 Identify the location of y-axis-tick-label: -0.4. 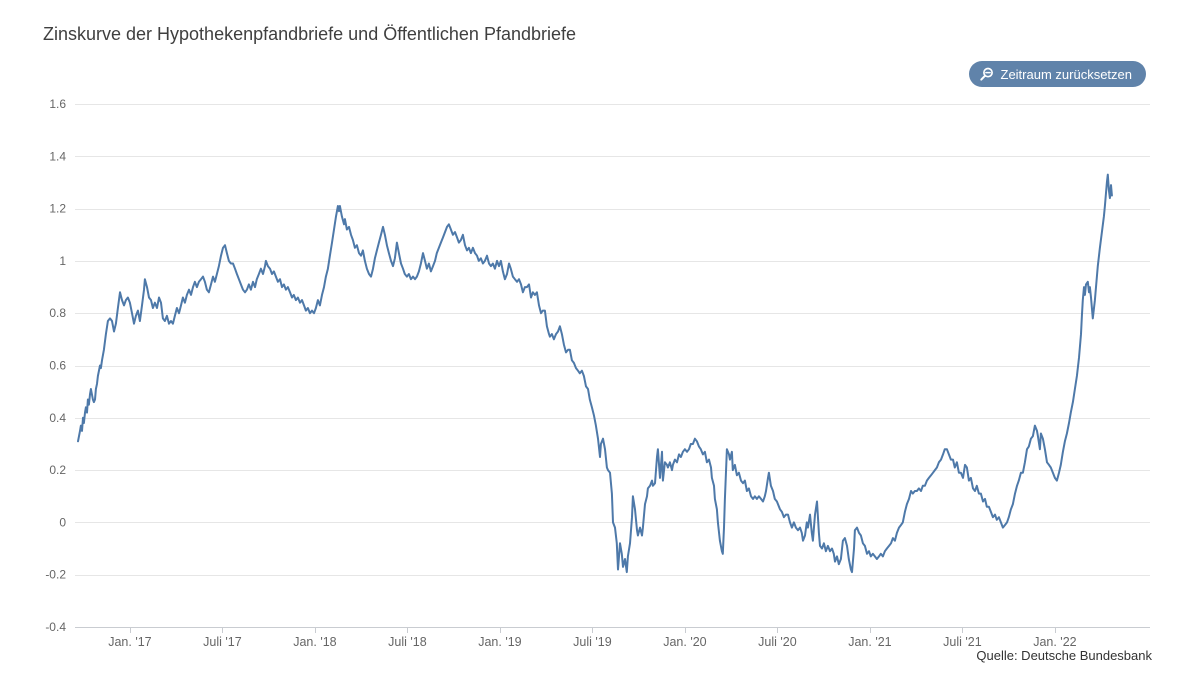
(55, 627).